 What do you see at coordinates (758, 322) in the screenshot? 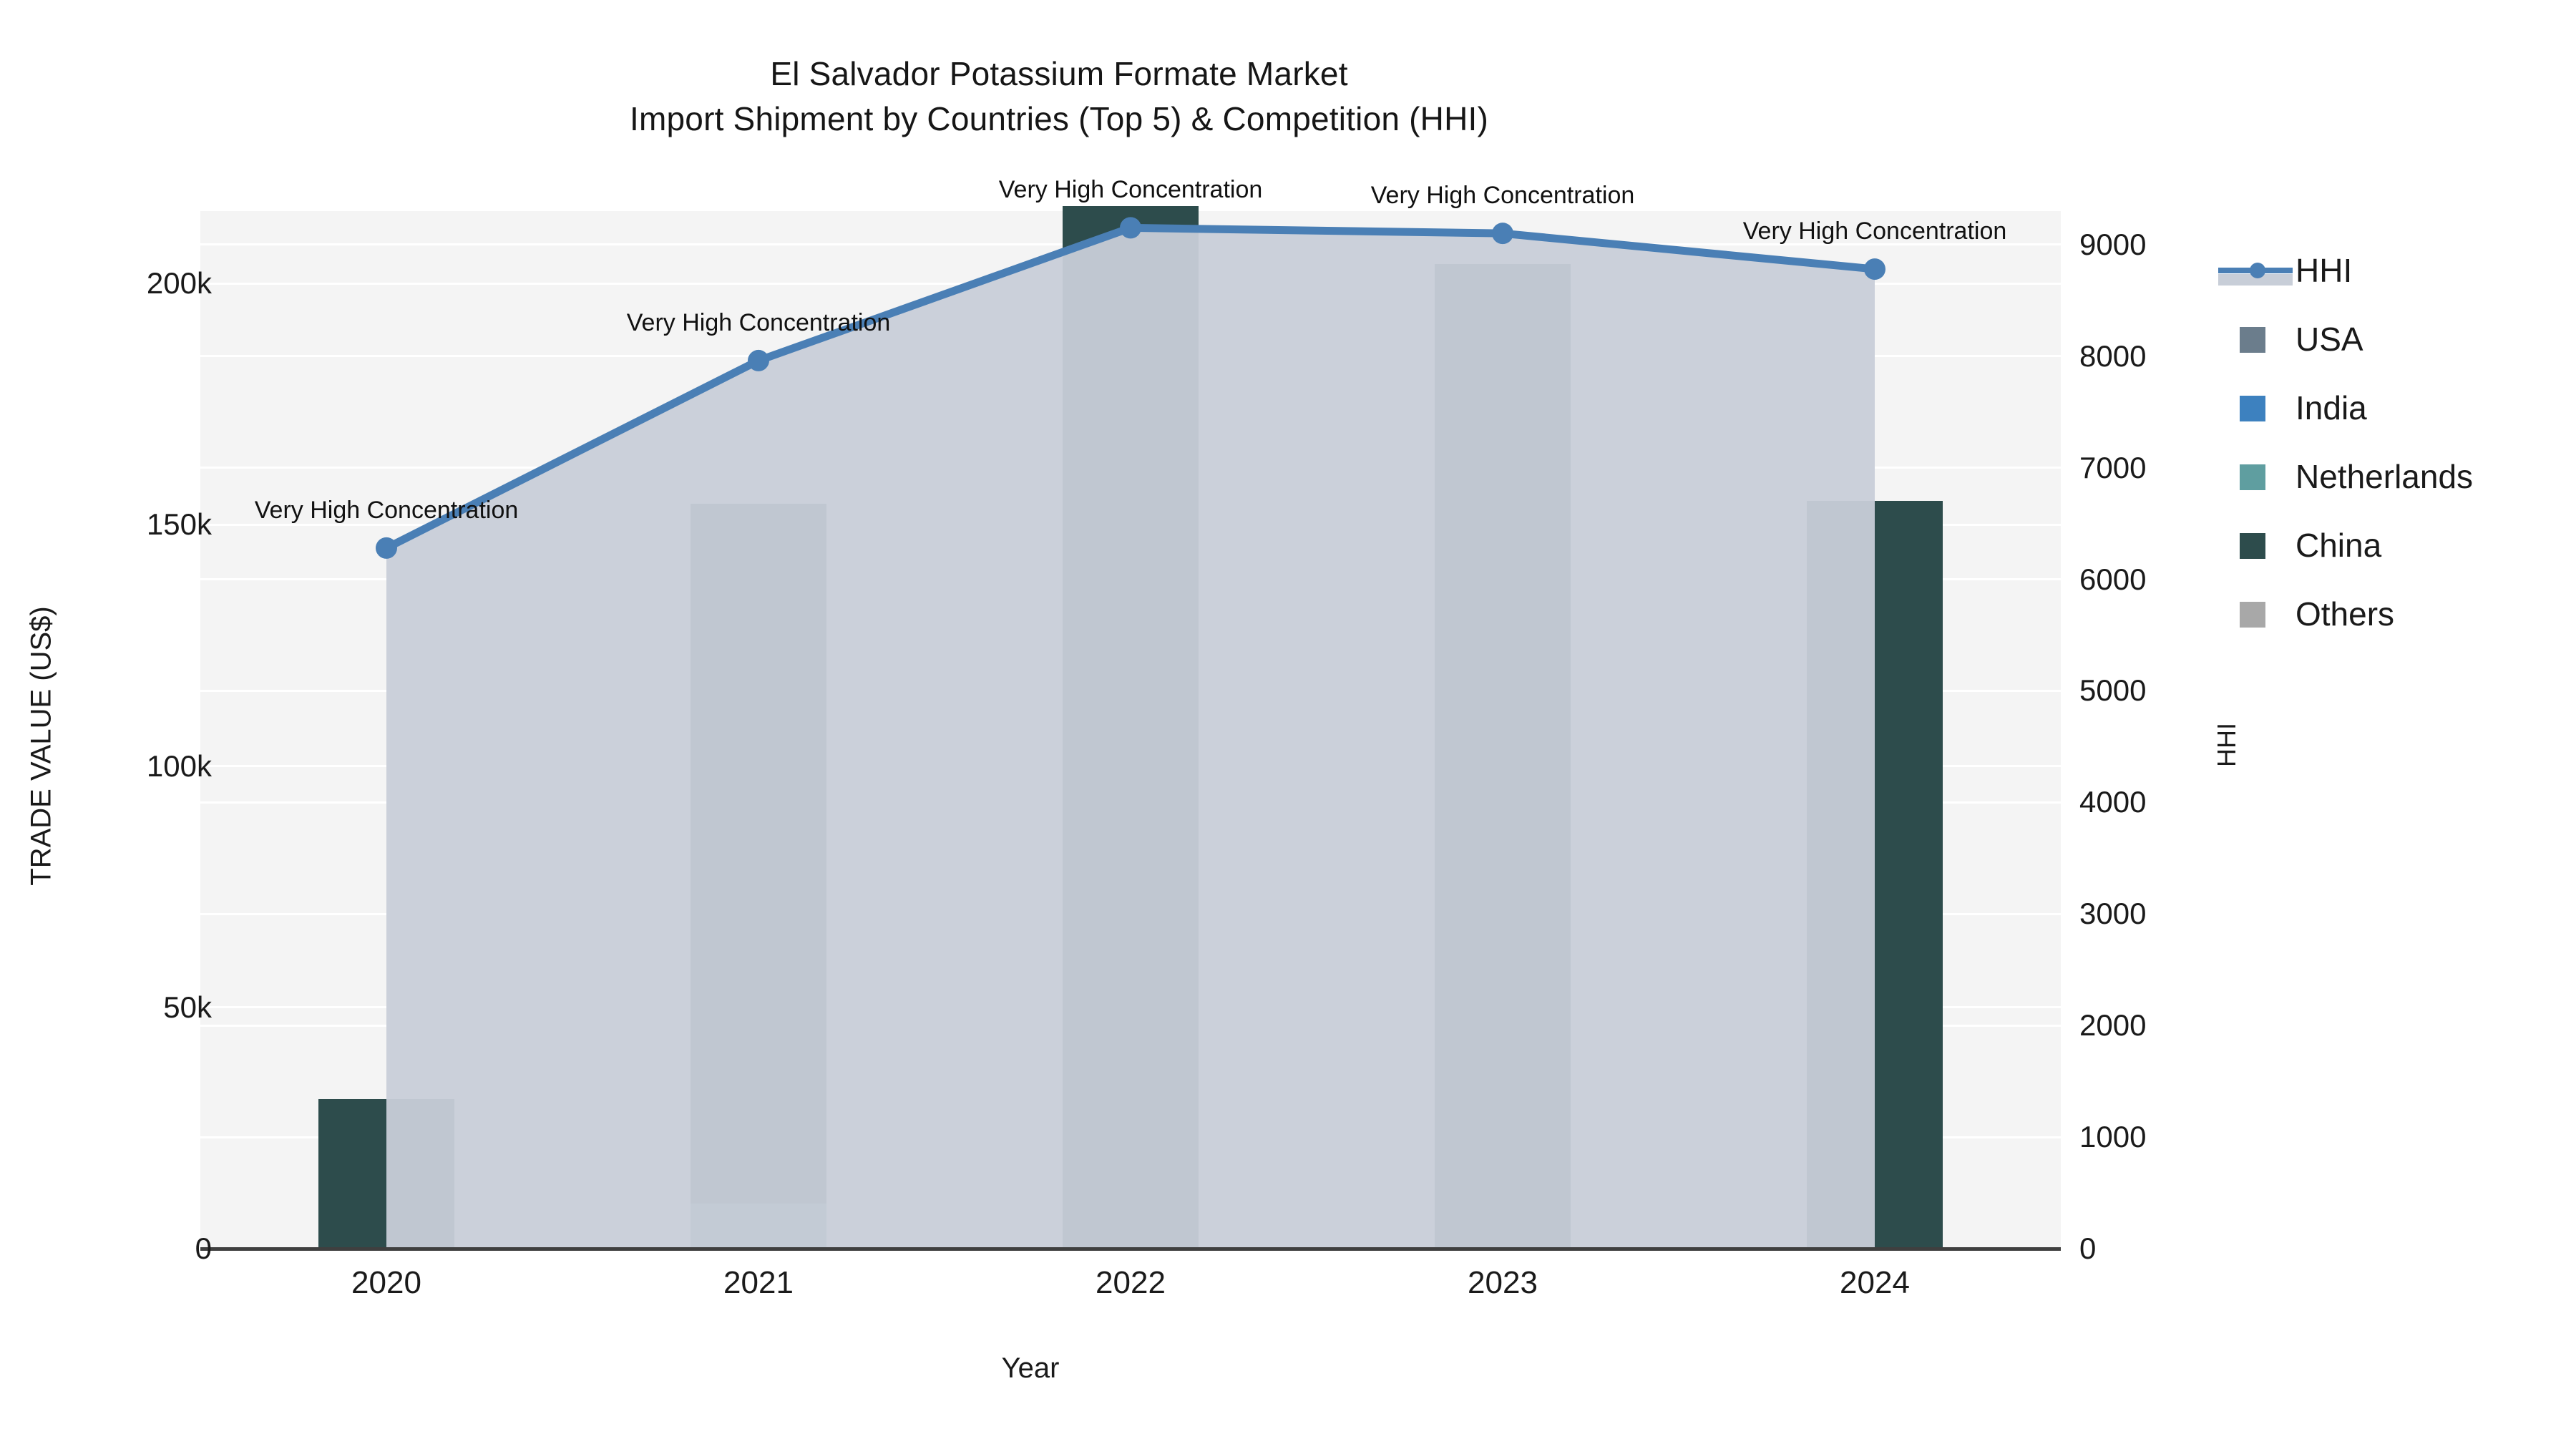
I see `annotation-2021: Very High Concentration` at bounding box center [758, 322].